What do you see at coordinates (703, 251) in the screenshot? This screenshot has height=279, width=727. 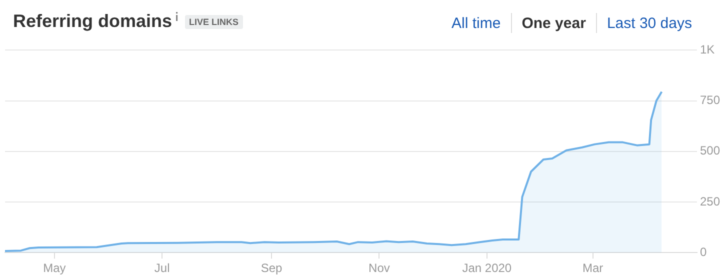 I see `y-tick-label: 0` at bounding box center [703, 251].